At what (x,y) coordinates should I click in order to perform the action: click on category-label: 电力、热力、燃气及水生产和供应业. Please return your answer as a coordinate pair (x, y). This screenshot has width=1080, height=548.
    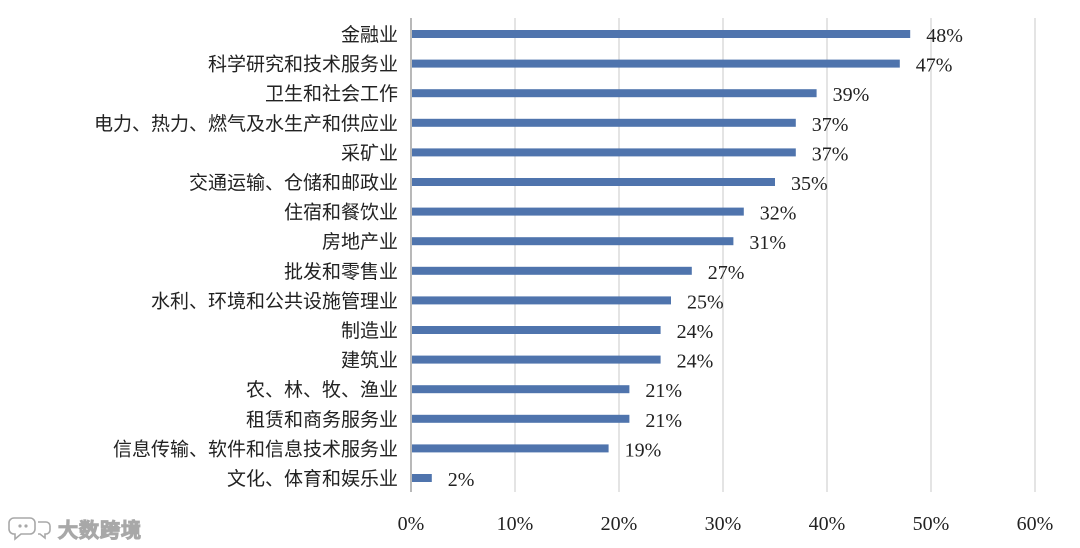
    Looking at the image, I should click on (246, 124).